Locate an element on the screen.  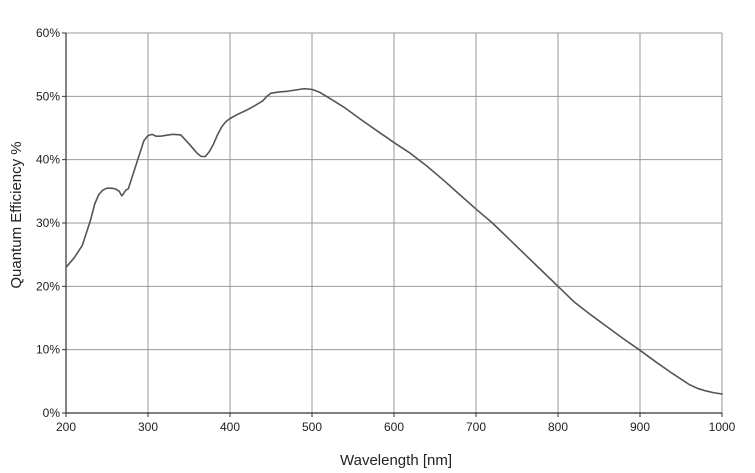
x-tick-label: 600 is located at coordinates (394, 427).